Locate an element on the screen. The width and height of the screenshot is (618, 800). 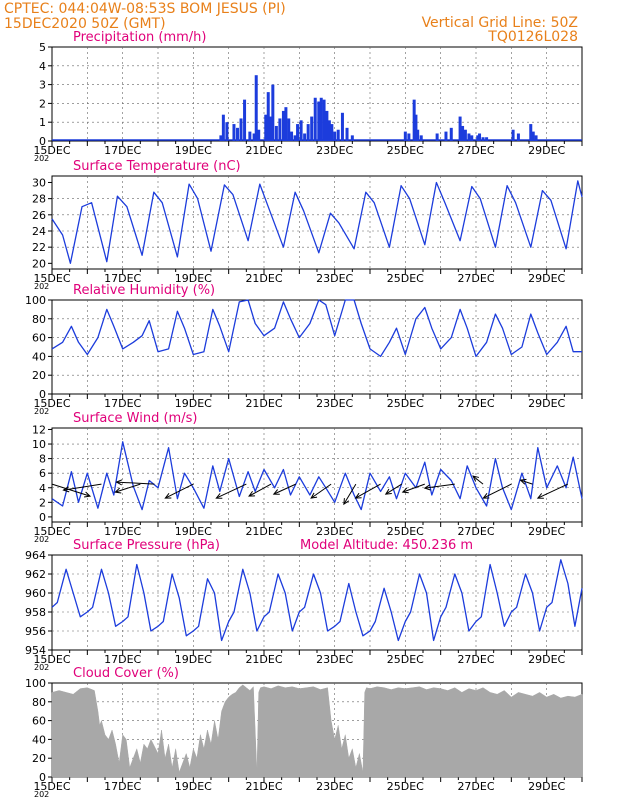
temperature-xtick-label: 15DEC is located at coordinates (51, 278).